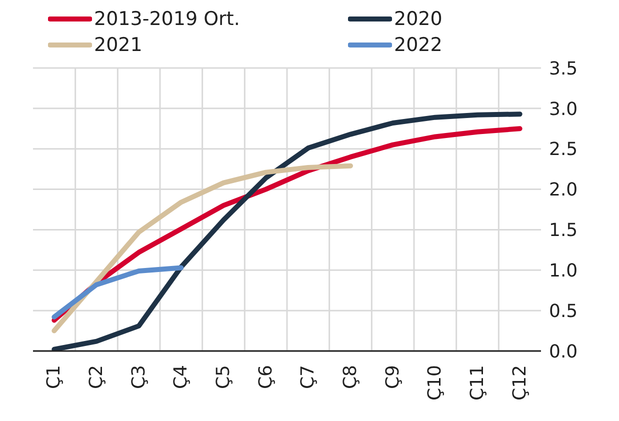 The width and height of the screenshot is (619, 421). Describe the element at coordinates (563, 149) in the screenshot. I see `y-tick-label: 2.5` at that location.